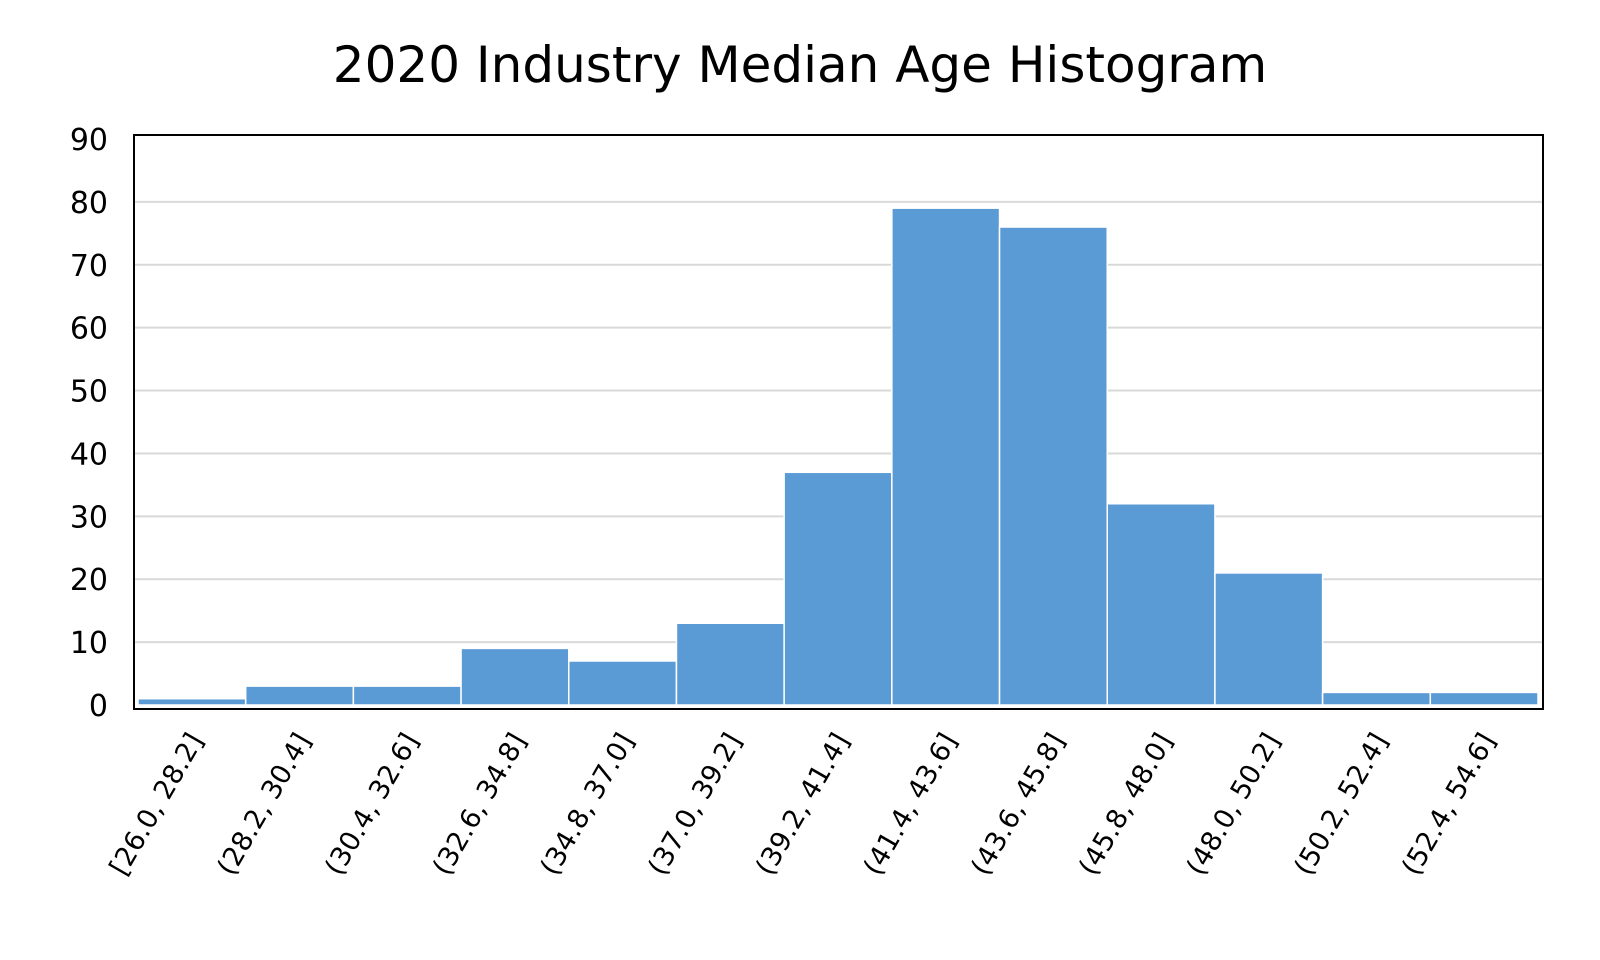  Describe the element at coordinates (89, 423) in the screenshot. I see `y-axis: 0 10 20 30 40 50 60 70 80 90` at that location.